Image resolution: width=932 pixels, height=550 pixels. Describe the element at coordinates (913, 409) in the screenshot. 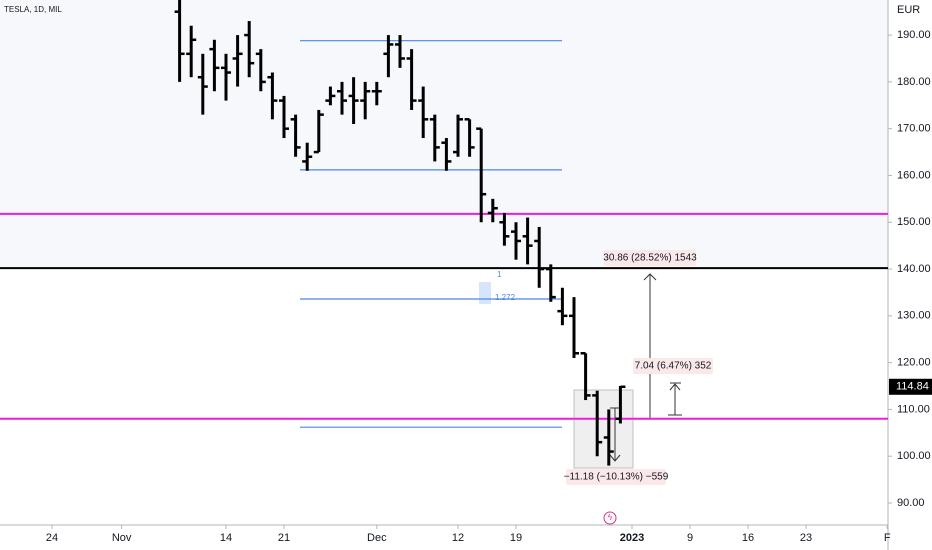

I see `y-tick-label: 110.00` at that location.